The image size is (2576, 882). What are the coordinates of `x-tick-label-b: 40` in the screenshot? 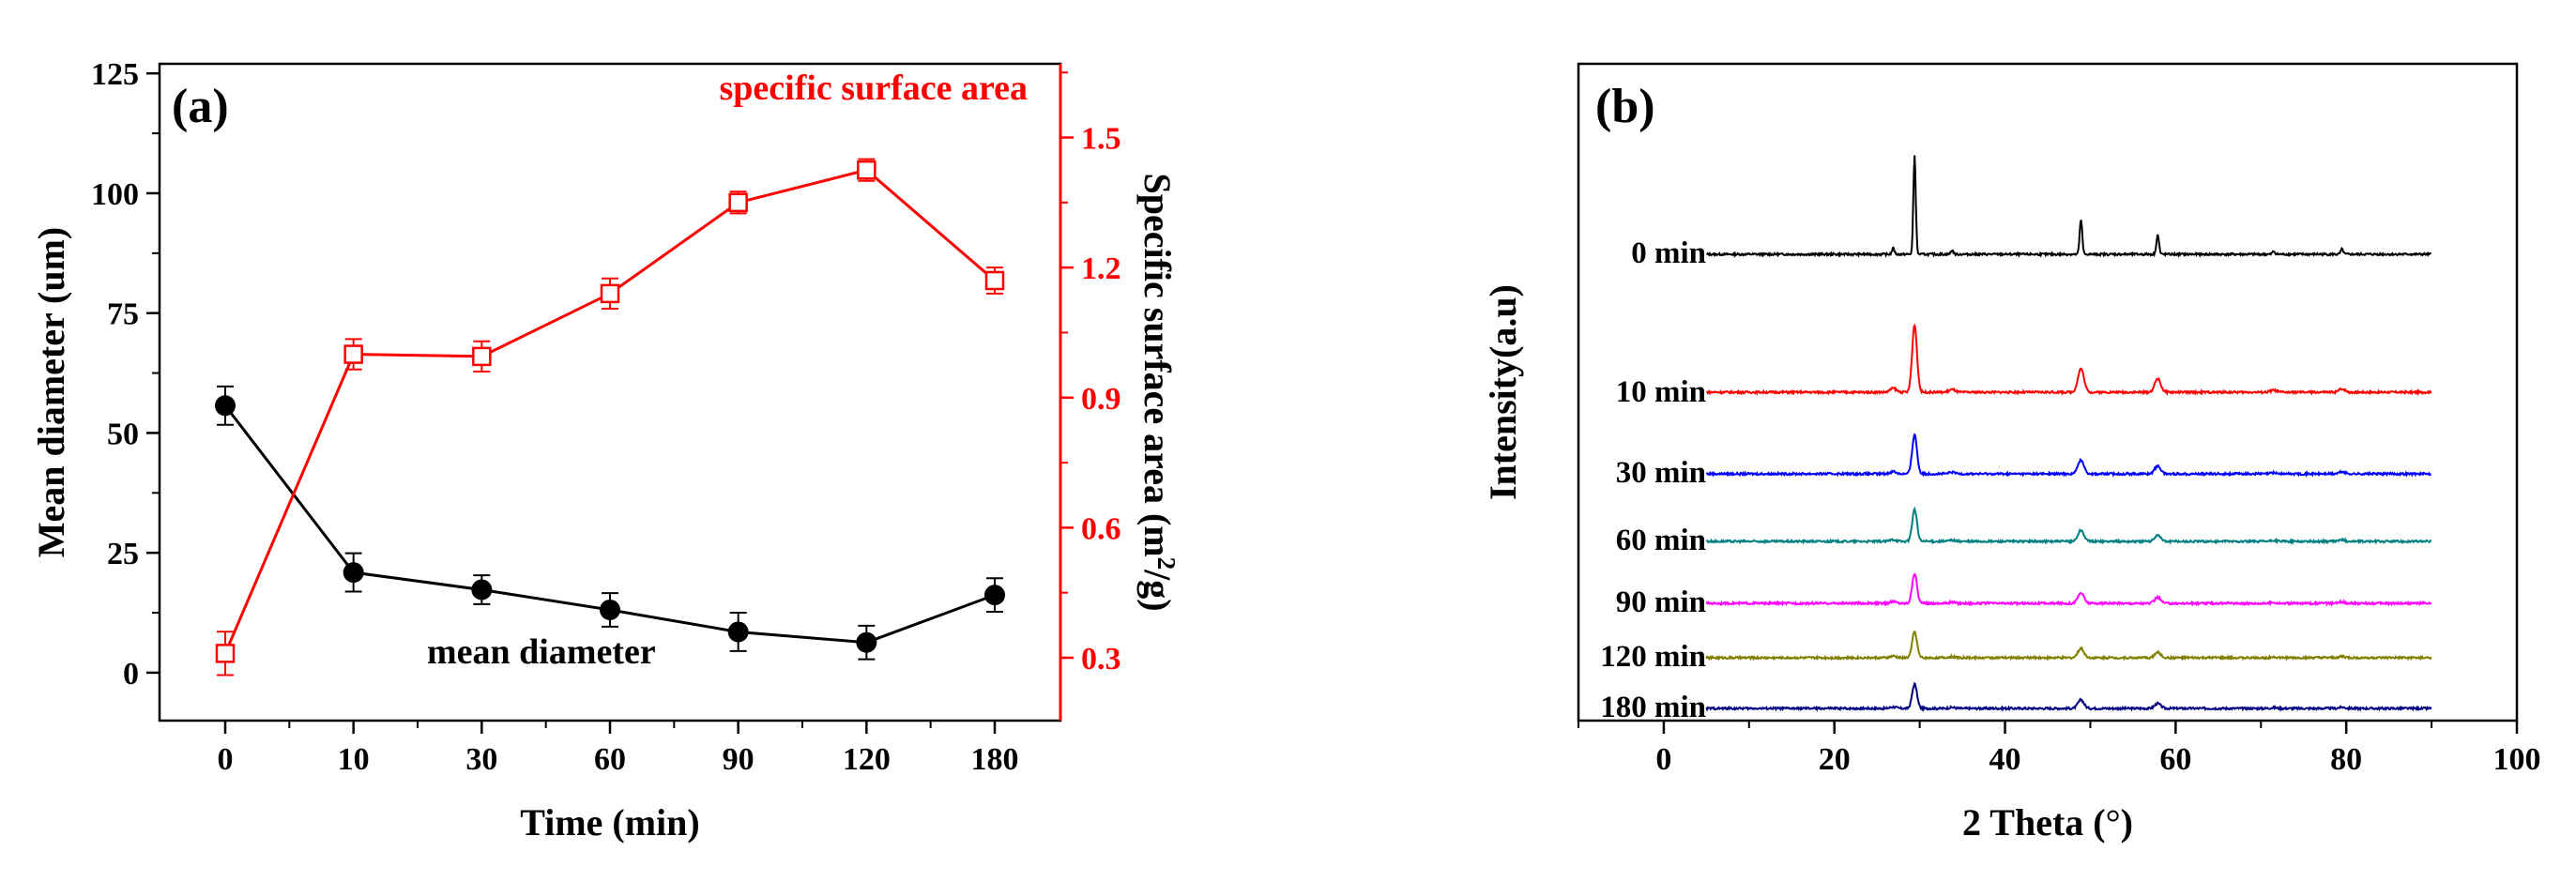 It's located at (2005, 759).